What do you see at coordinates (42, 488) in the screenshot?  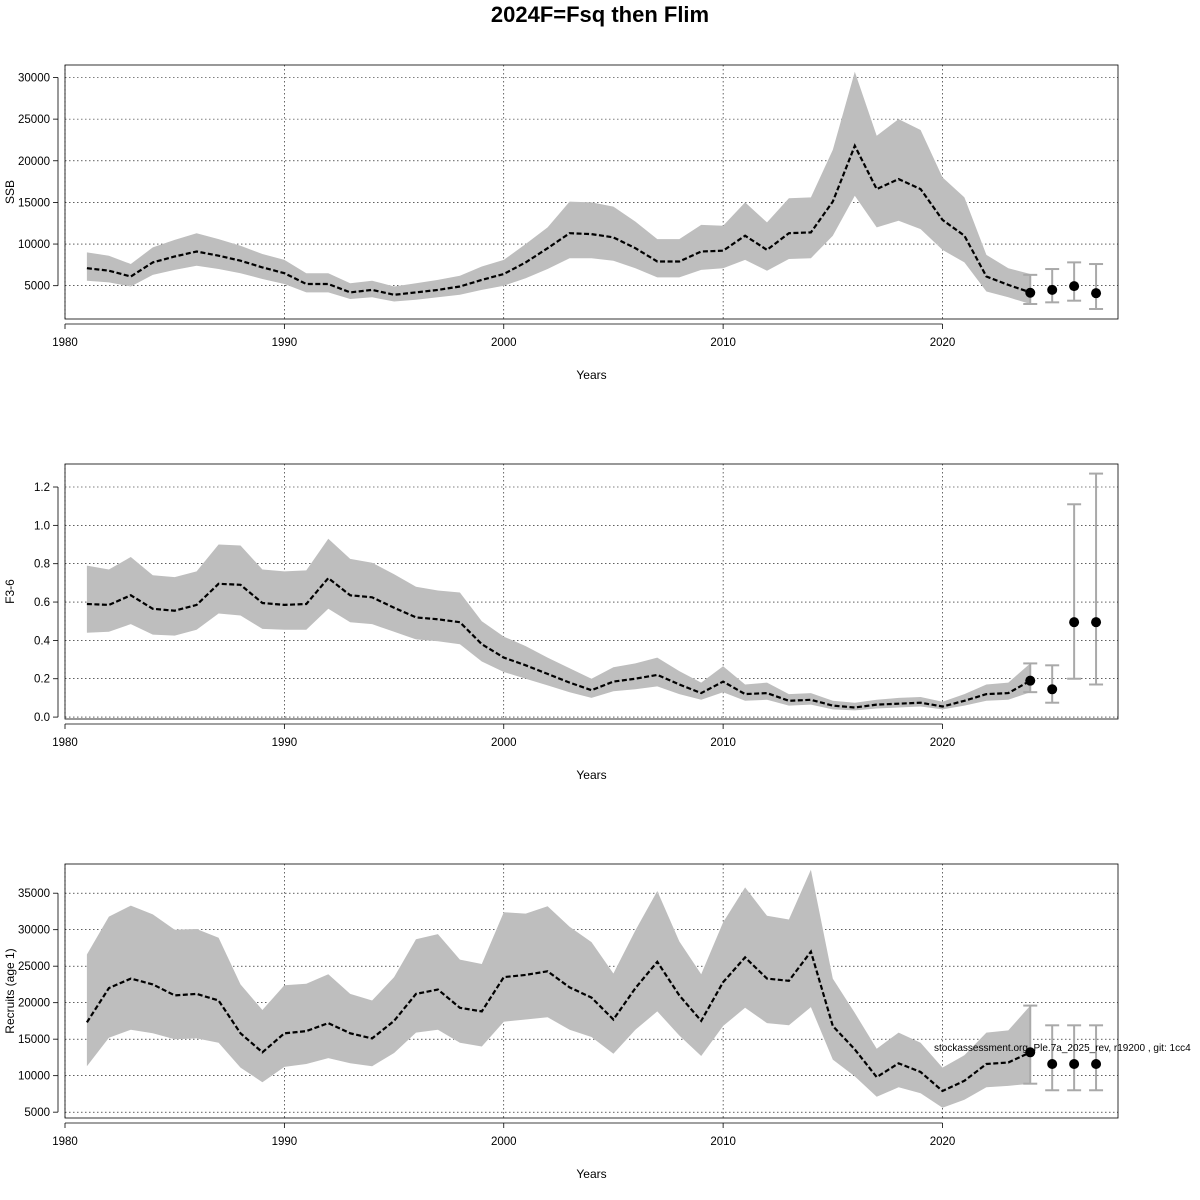 I see `y-tick-label: 1.2` at bounding box center [42, 488].